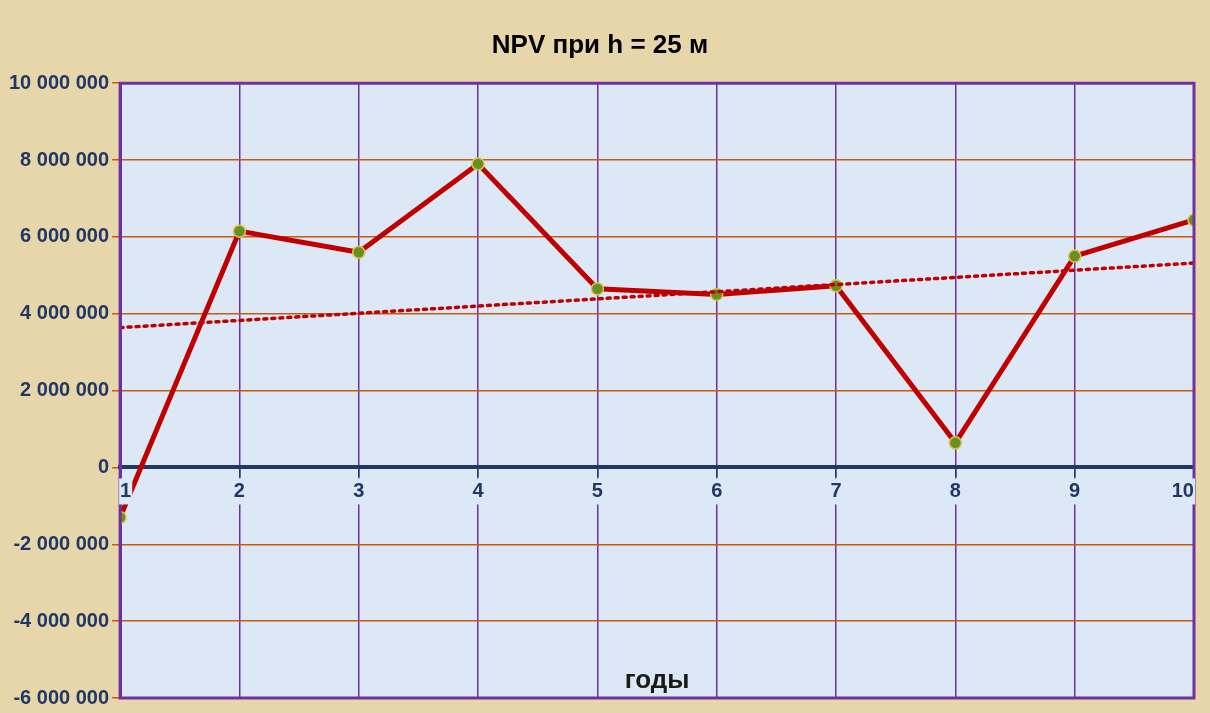 The height and width of the screenshot is (713, 1210). I want to click on chart-title: NPV при h = 25 м, so click(600, 43).